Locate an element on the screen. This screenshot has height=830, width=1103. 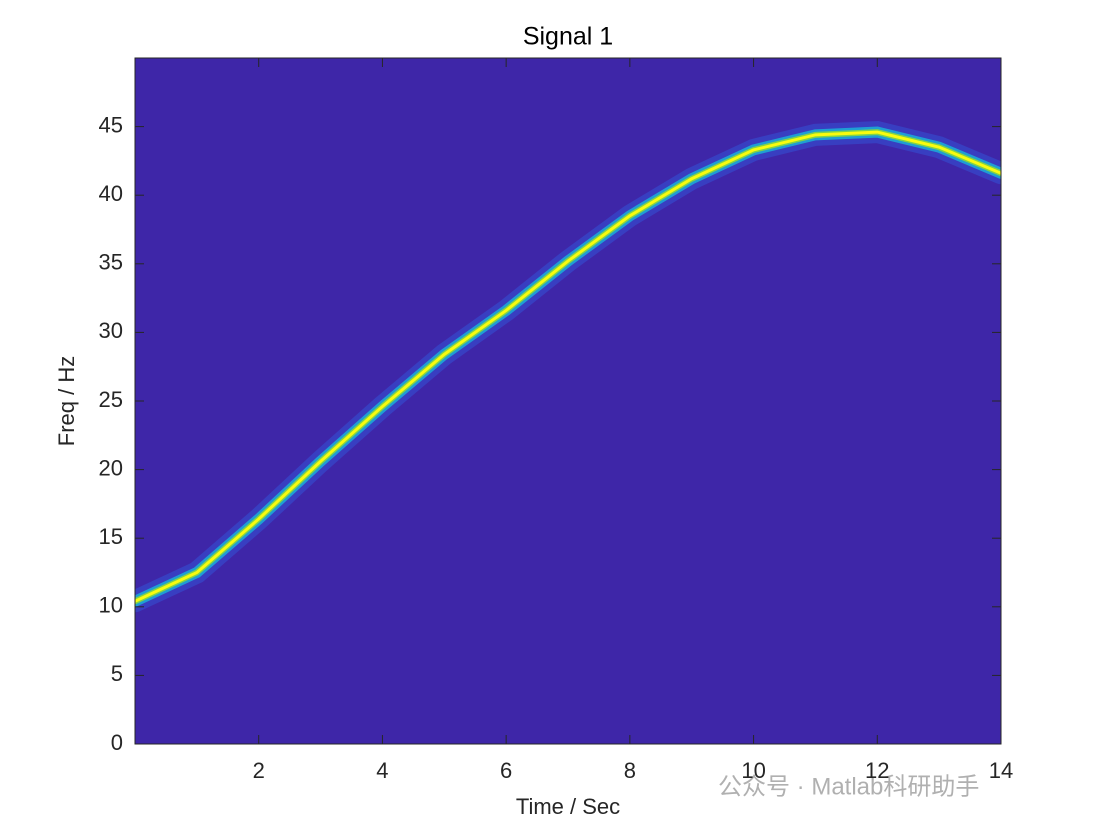
x-tick-label: 4 is located at coordinates (382, 770).